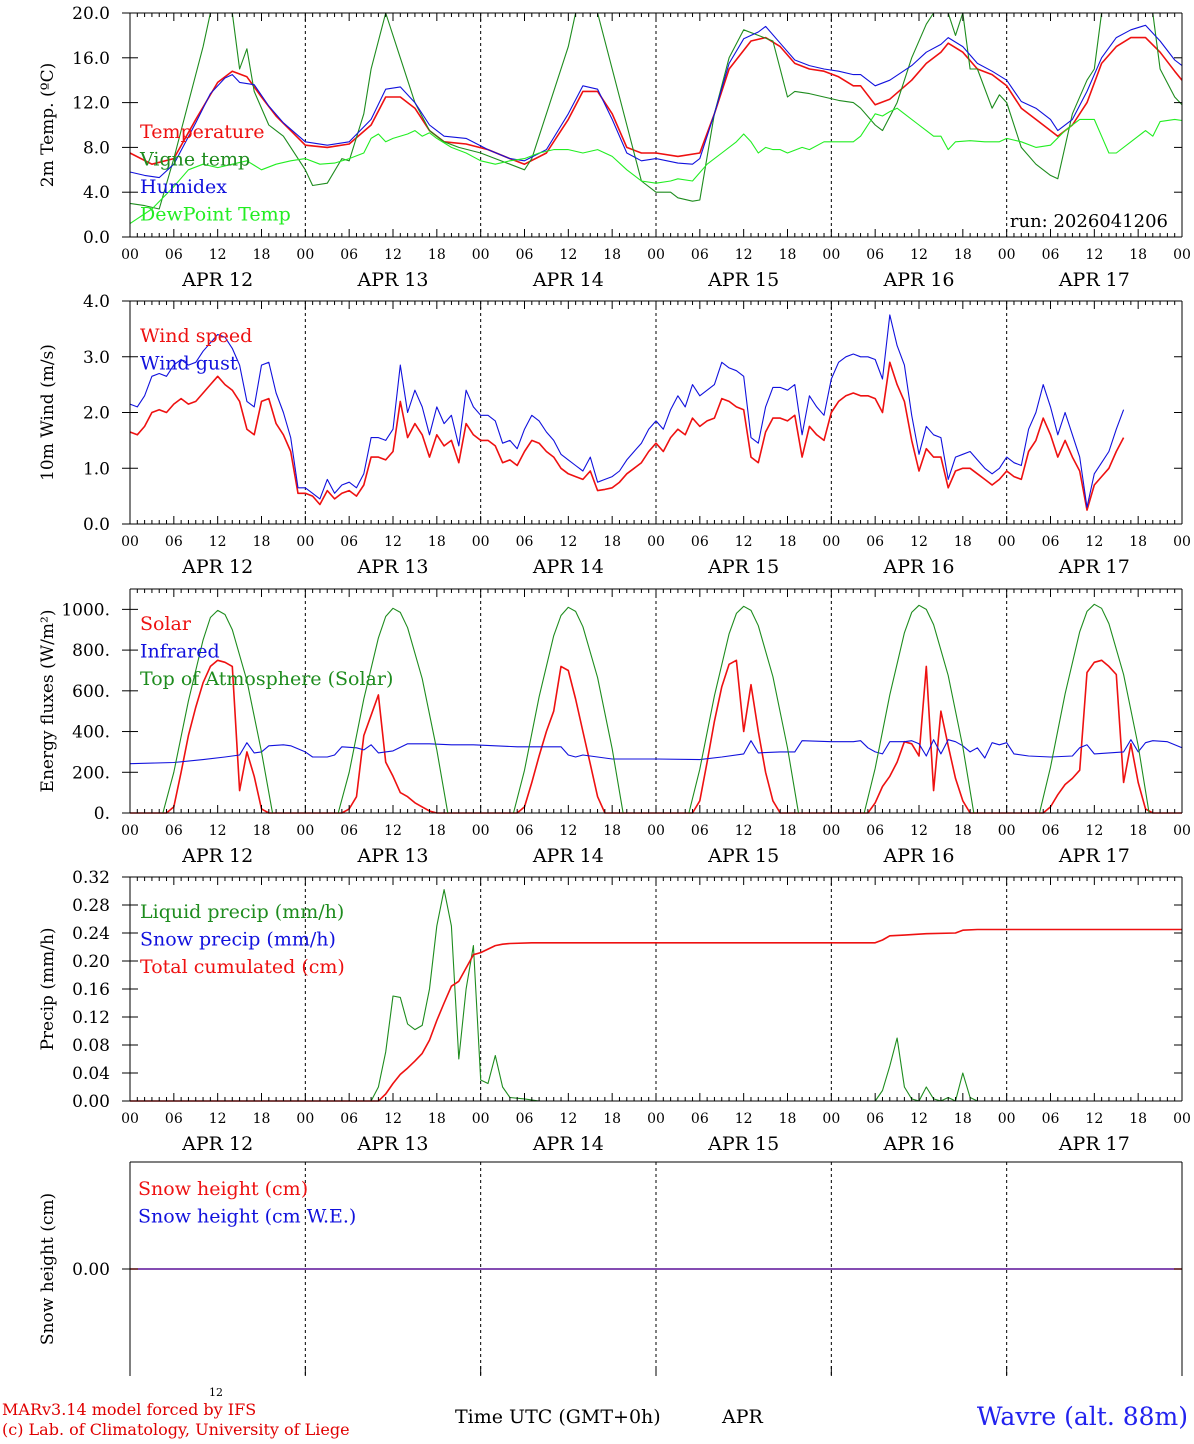 Image resolution: width=1194 pixels, height=1444 pixels. Describe the element at coordinates (96, 525) in the screenshot. I see `y-tick-label: 0.0` at that location.